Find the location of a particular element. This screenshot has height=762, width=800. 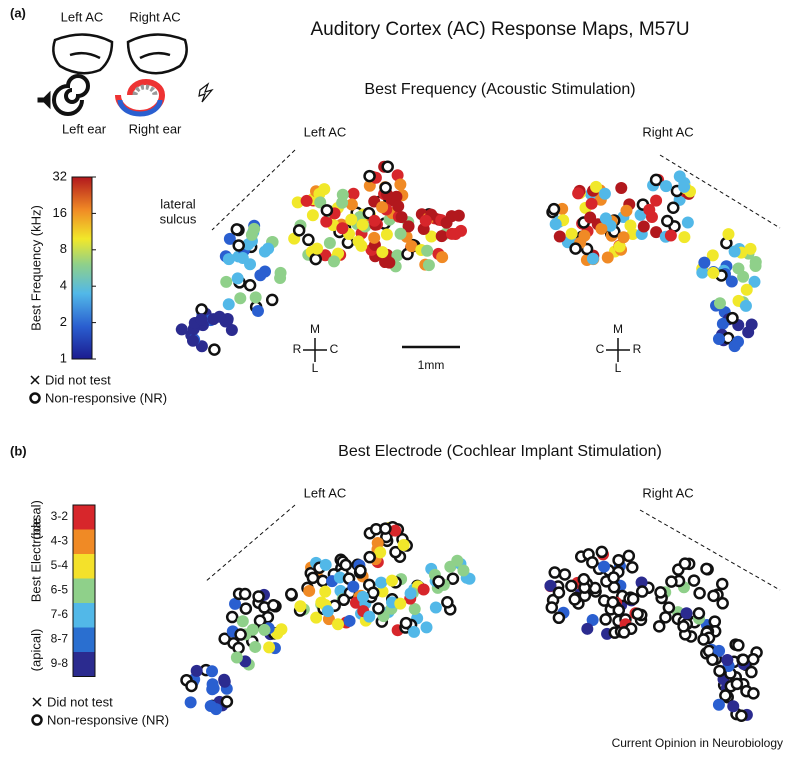

orientation-label: R is located at coordinates (297, 349).